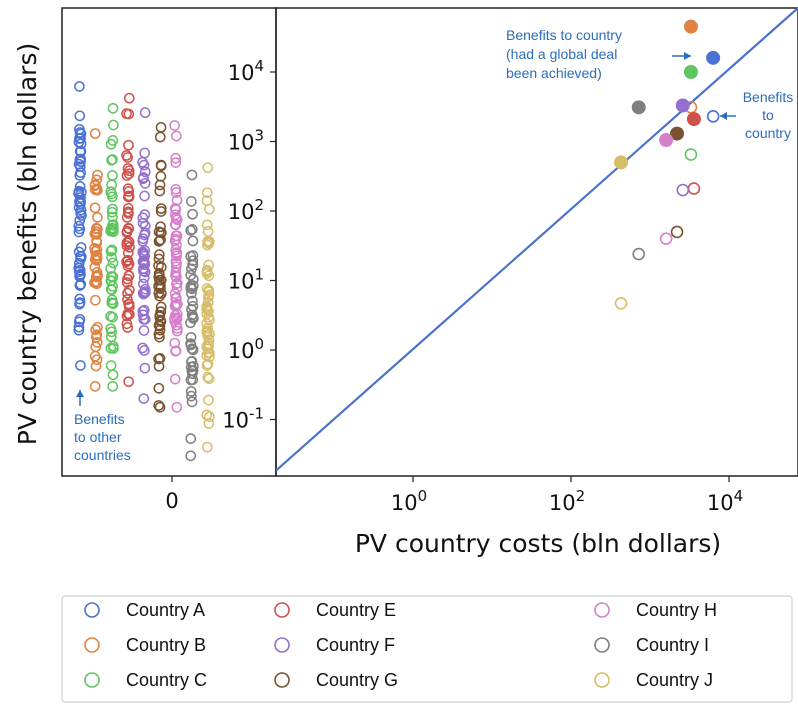 The height and width of the screenshot is (704, 798). What do you see at coordinates (677, 133) in the screenshot?
I see `global-benefit-point-country-g` at bounding box center [677, 133].